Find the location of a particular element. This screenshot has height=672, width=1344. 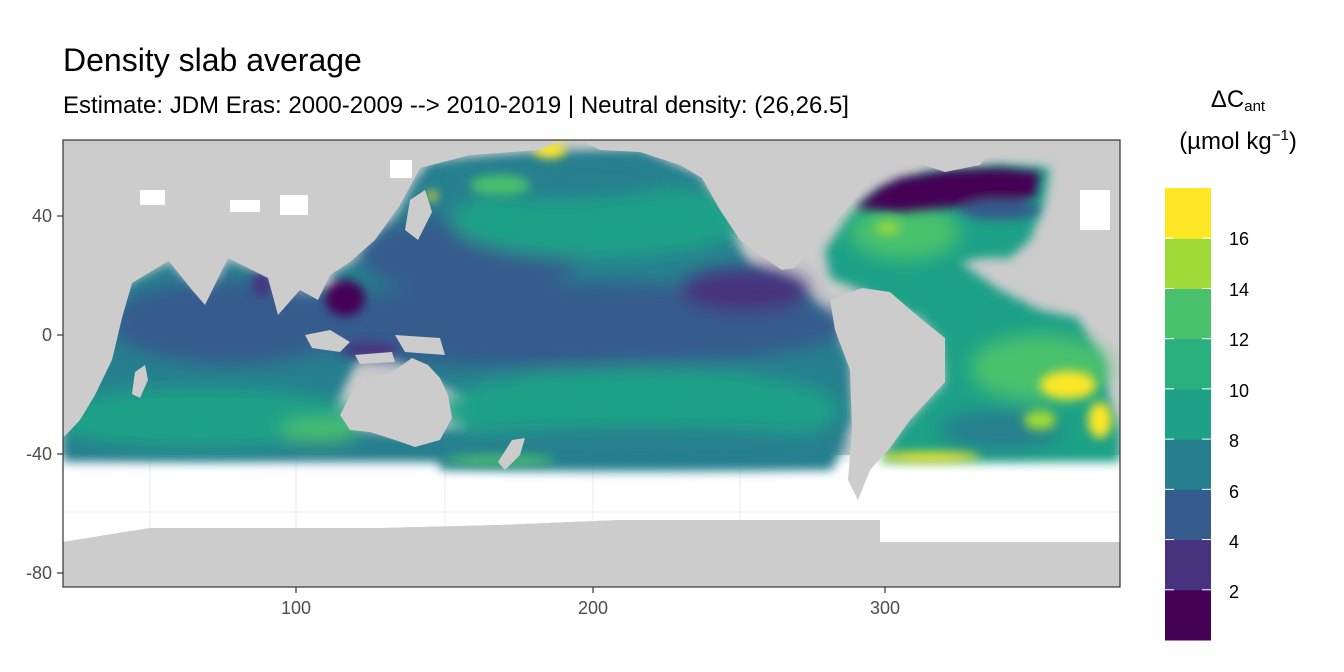

y-tick-label: 40 is located at coordinates (42, 216).